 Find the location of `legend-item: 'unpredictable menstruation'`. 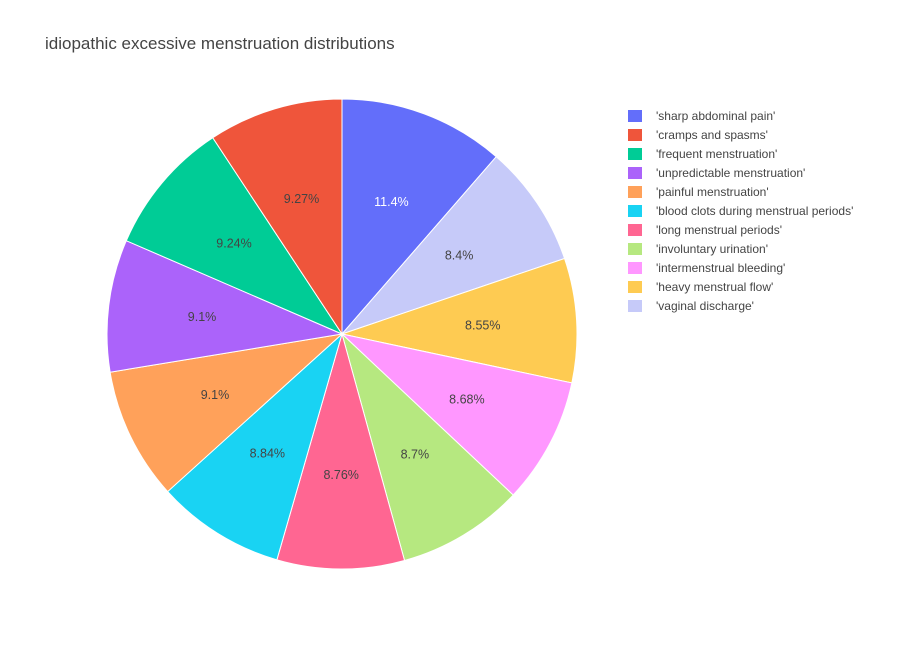

legend-item: 'unpredictable menstruation' is located at coordinates (740, 172).